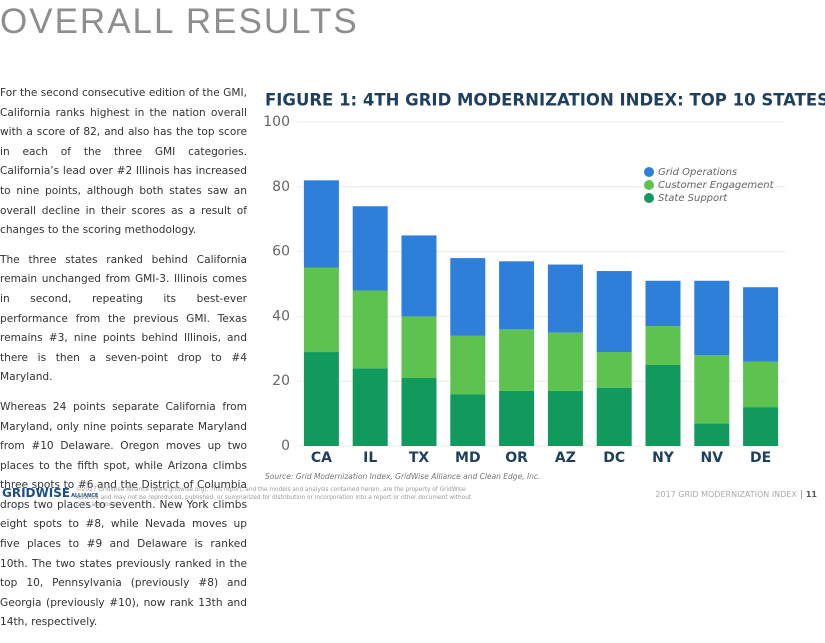  Describe the element at coordinates (808, 494) in the screenshot. I see `page-number: 11` at that location.